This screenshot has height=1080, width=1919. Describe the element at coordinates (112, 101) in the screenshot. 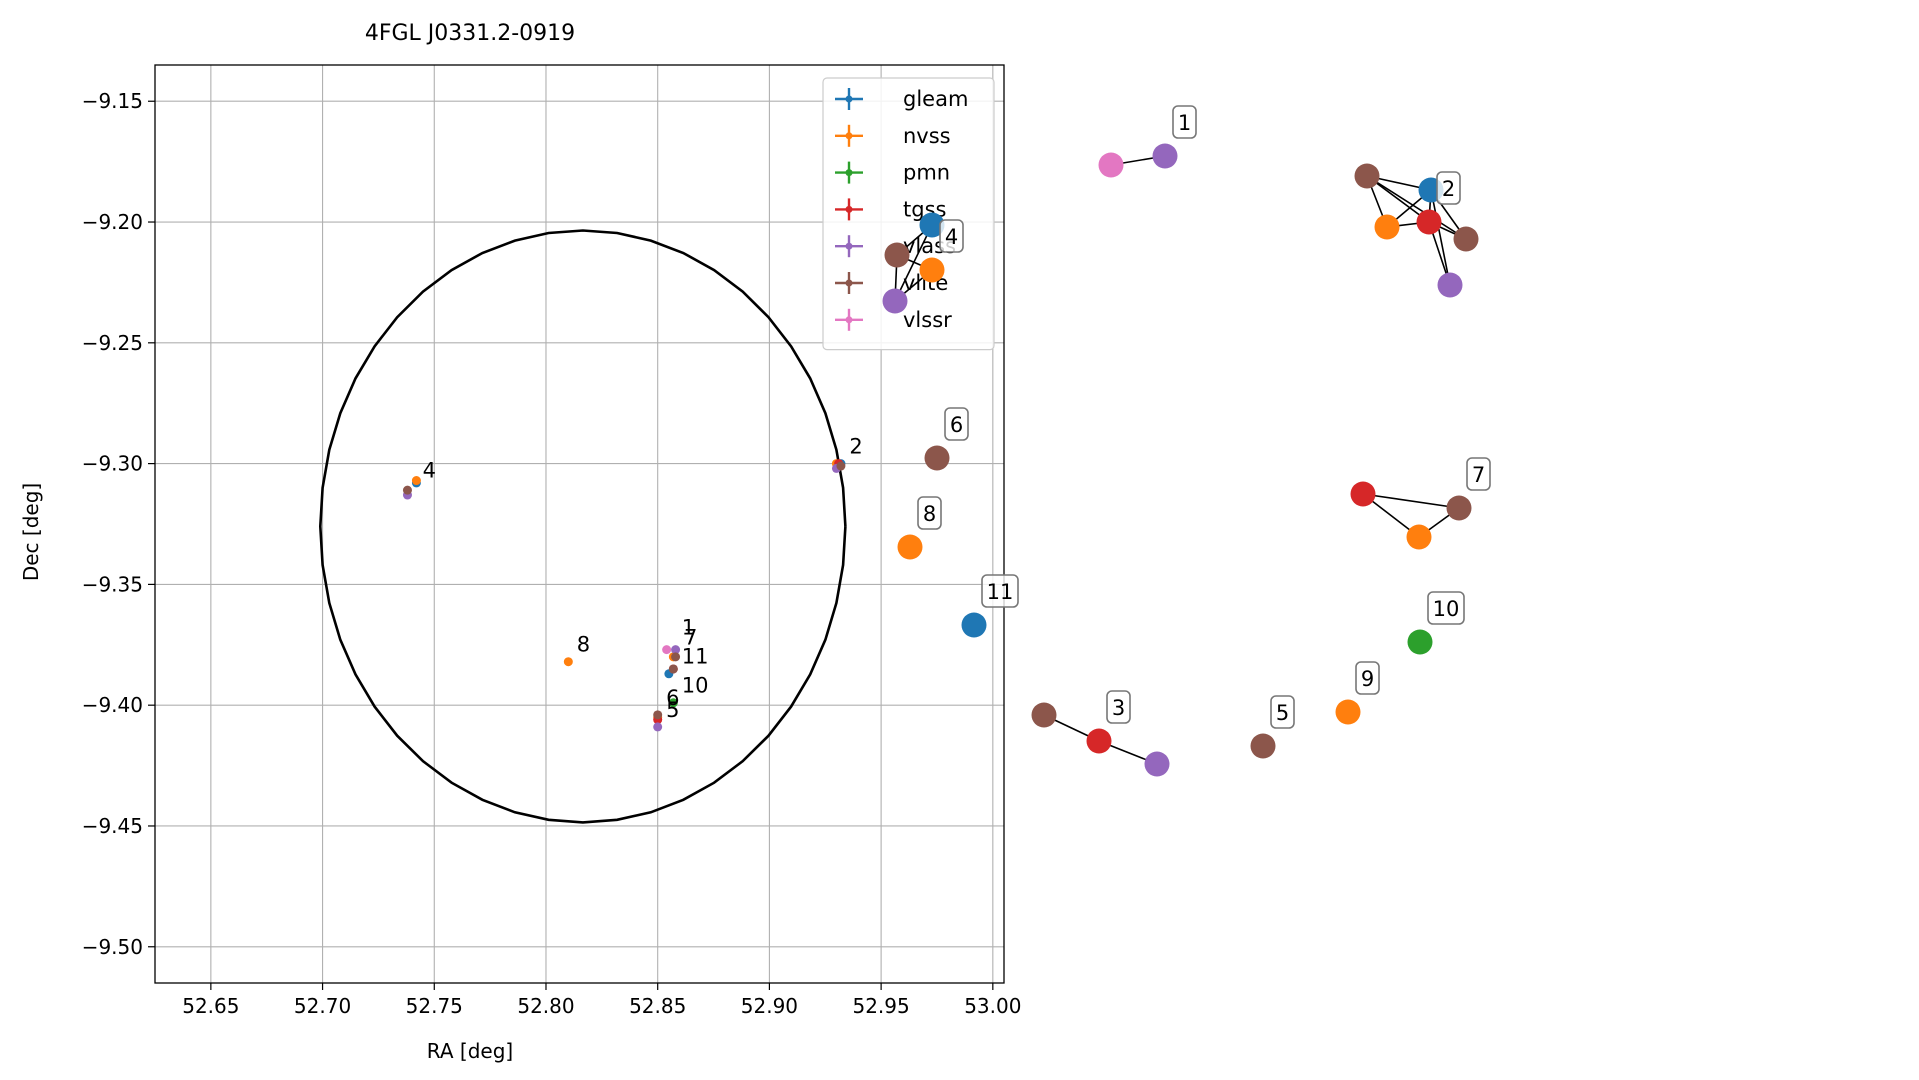

I see `y-tick-label: −9.15` at that location.